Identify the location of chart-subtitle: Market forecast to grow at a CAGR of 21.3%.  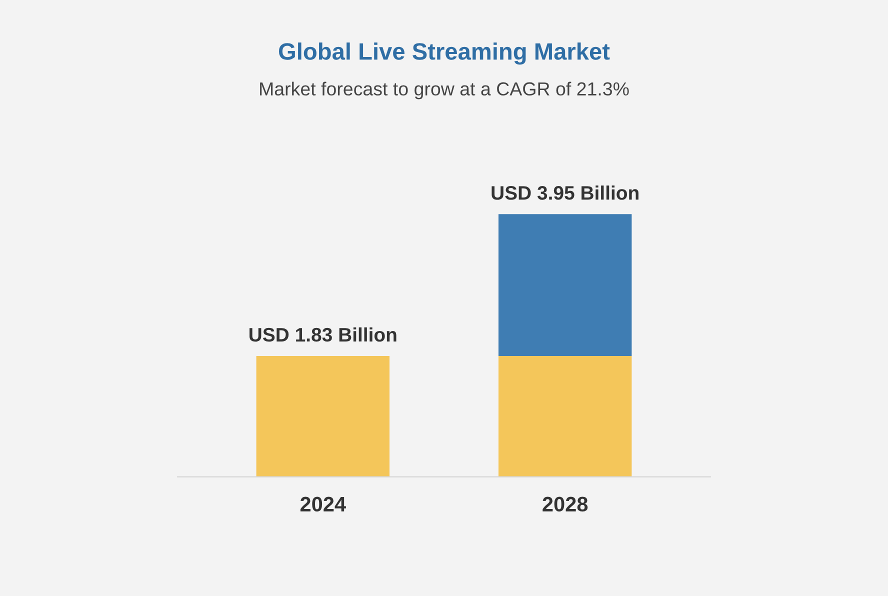
(444, 91).